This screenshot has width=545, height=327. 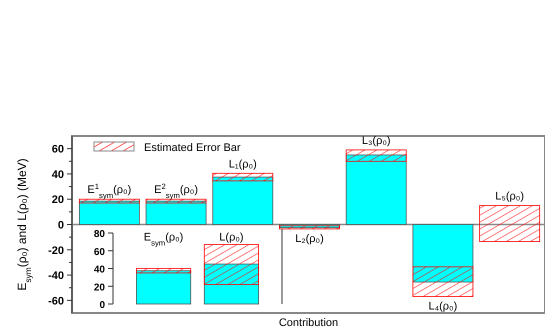 I want to click on x-tick-label: L₄(ρ₀), so click(x=443, y=306).